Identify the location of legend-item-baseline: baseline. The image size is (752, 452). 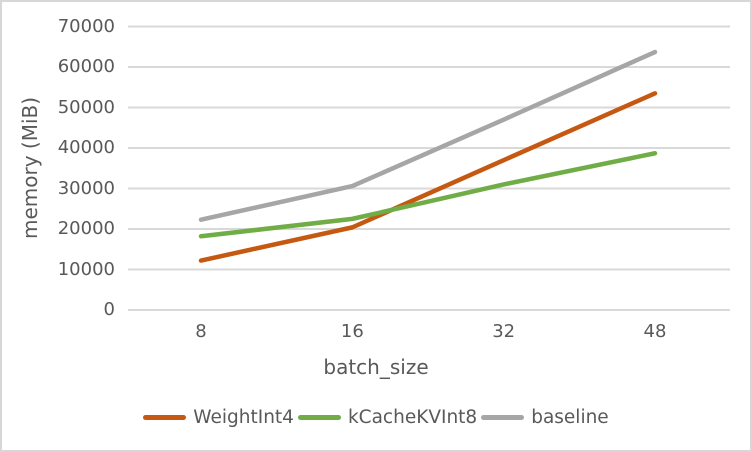
(545, 417).